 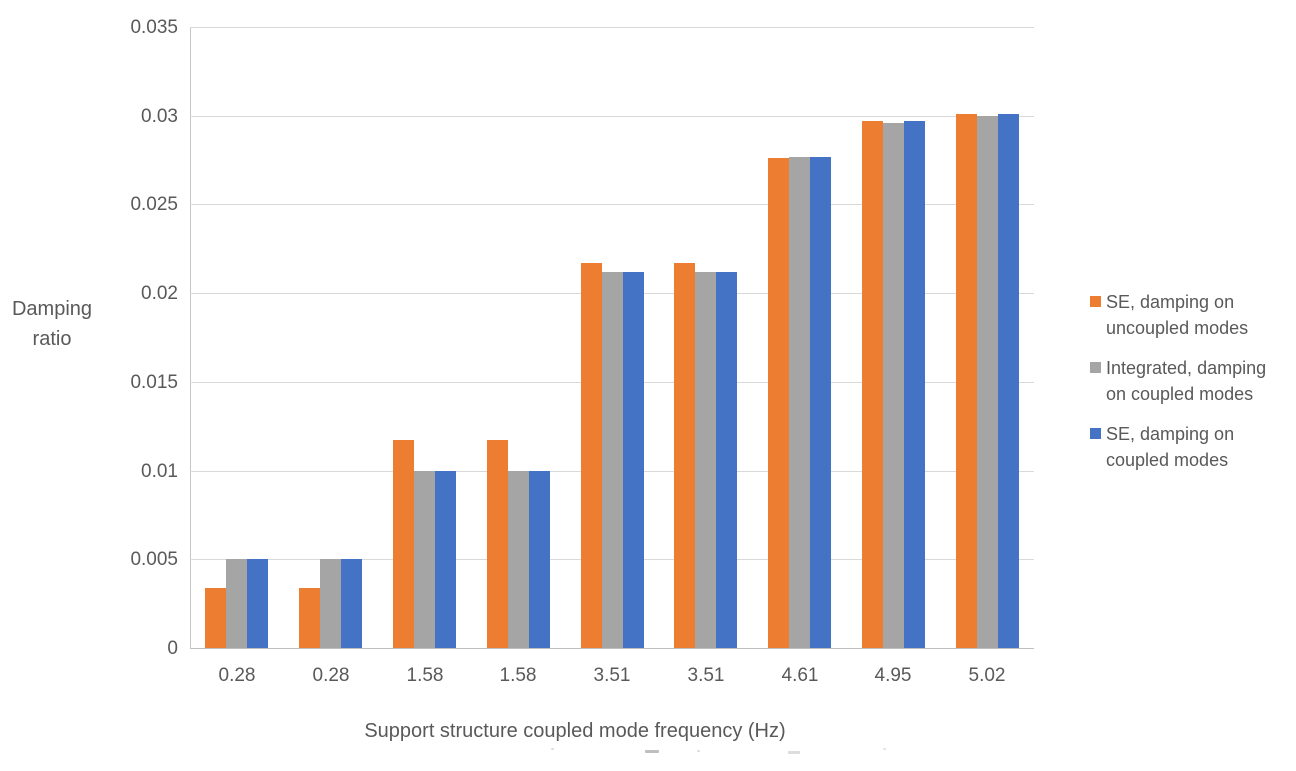 I want to click on legend-entry: Integrated, damping on coupled modes, so click(x=1190, y=381).